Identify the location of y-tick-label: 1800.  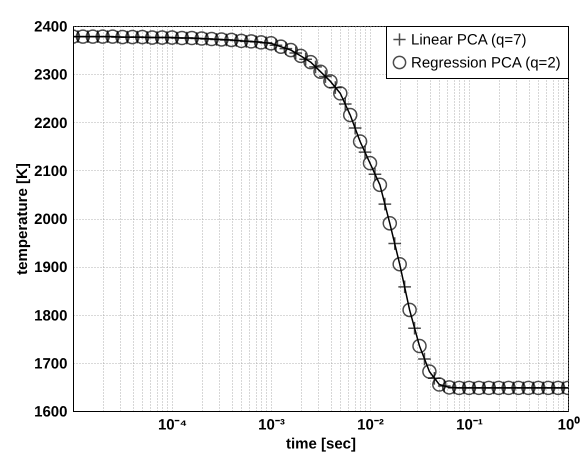
(51, 315).